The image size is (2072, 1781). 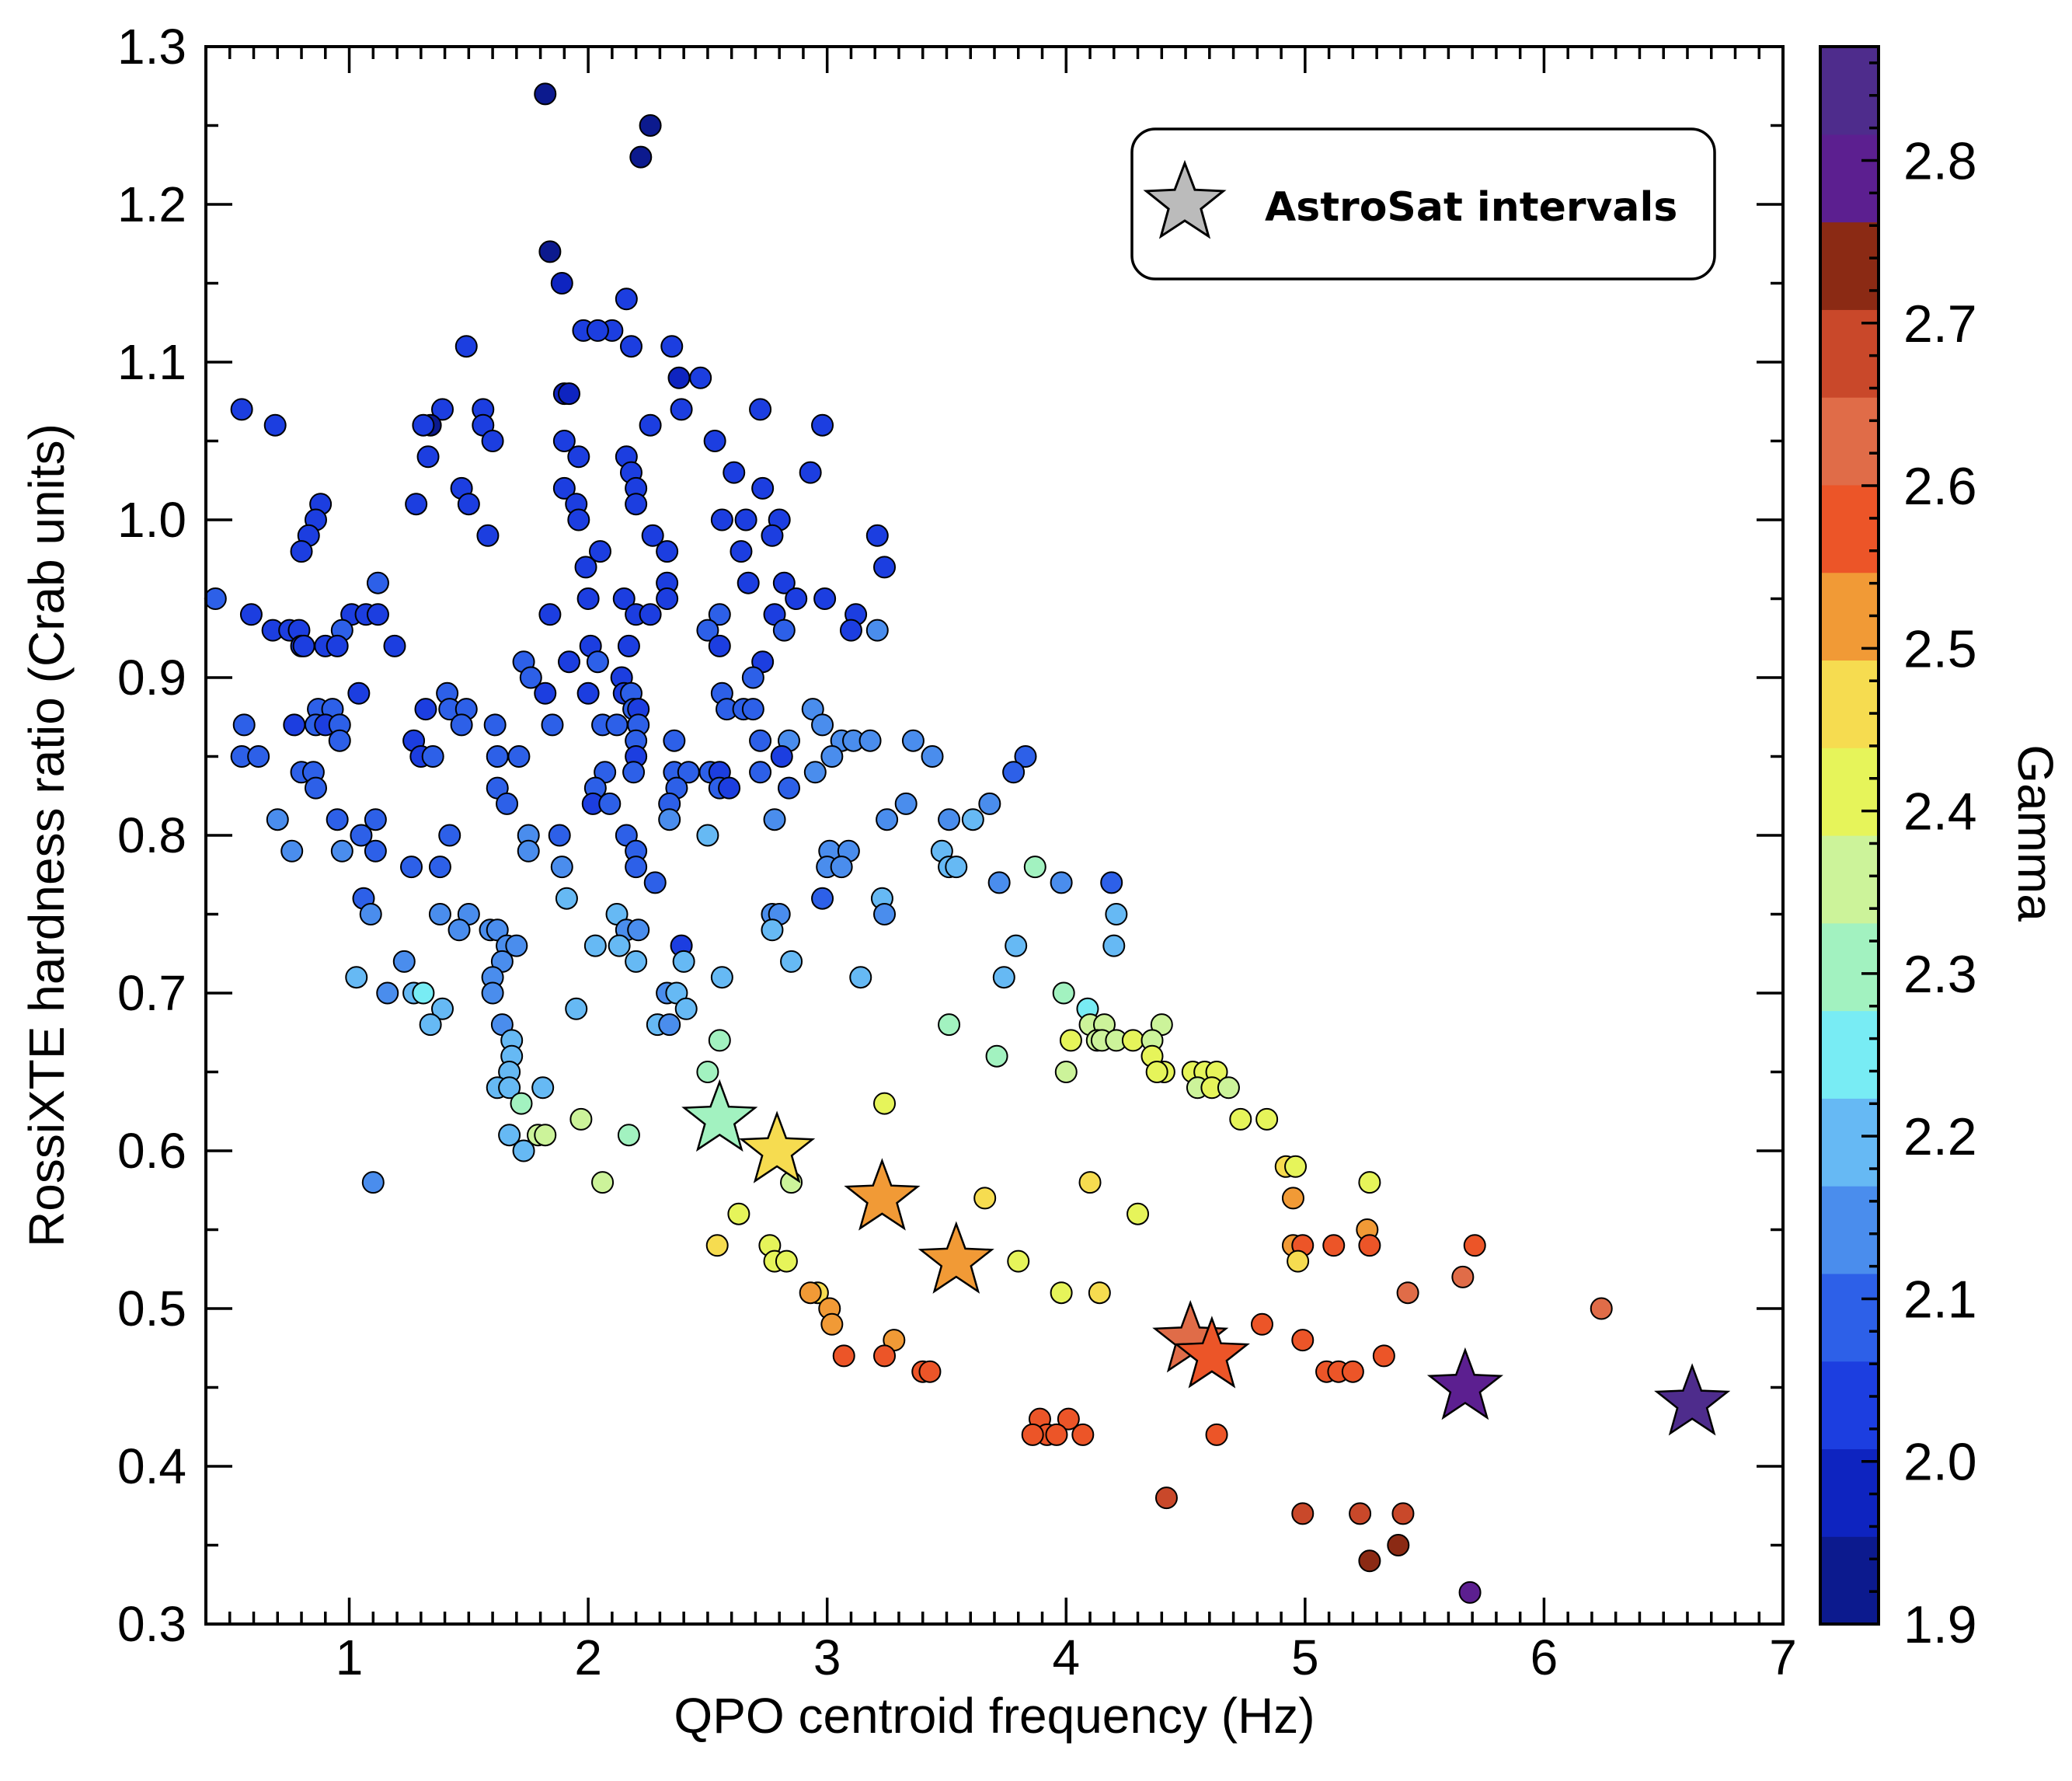 I want to click on legend-star-icon, so click(x=1185, y=199).